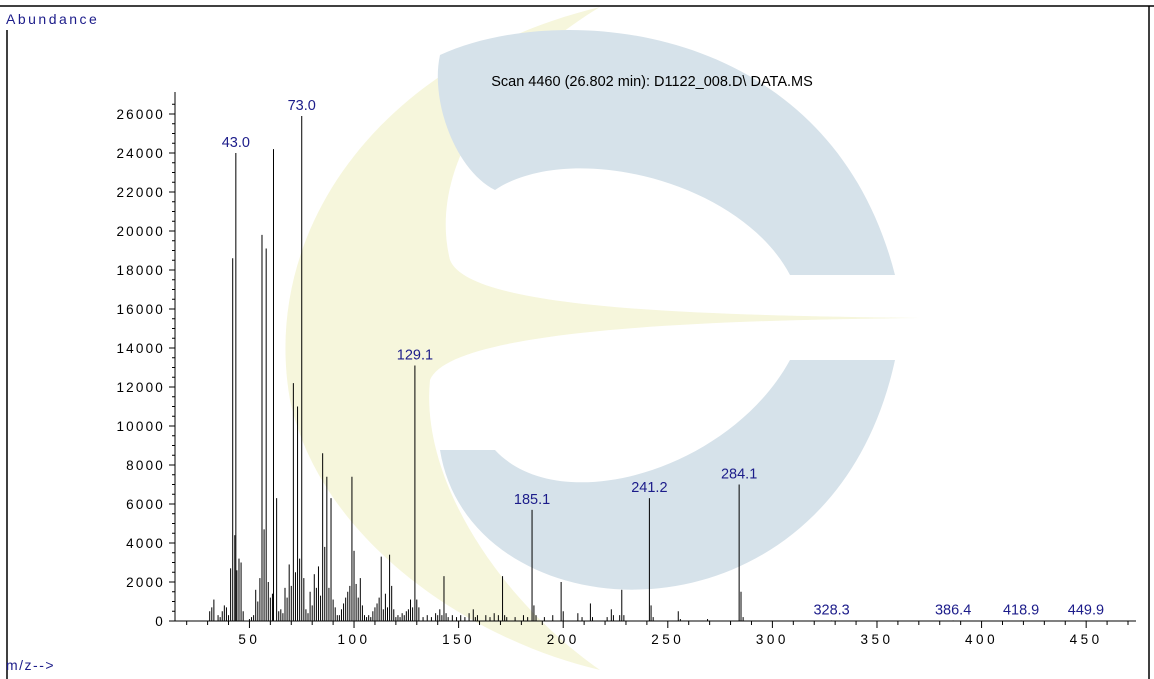 The height and width of the screenshot is (679, 1154). What do you see at coordinates (140, 426) in the screenshot?
I see `y-tick-label: 10000` at bounding box center [140, 426].